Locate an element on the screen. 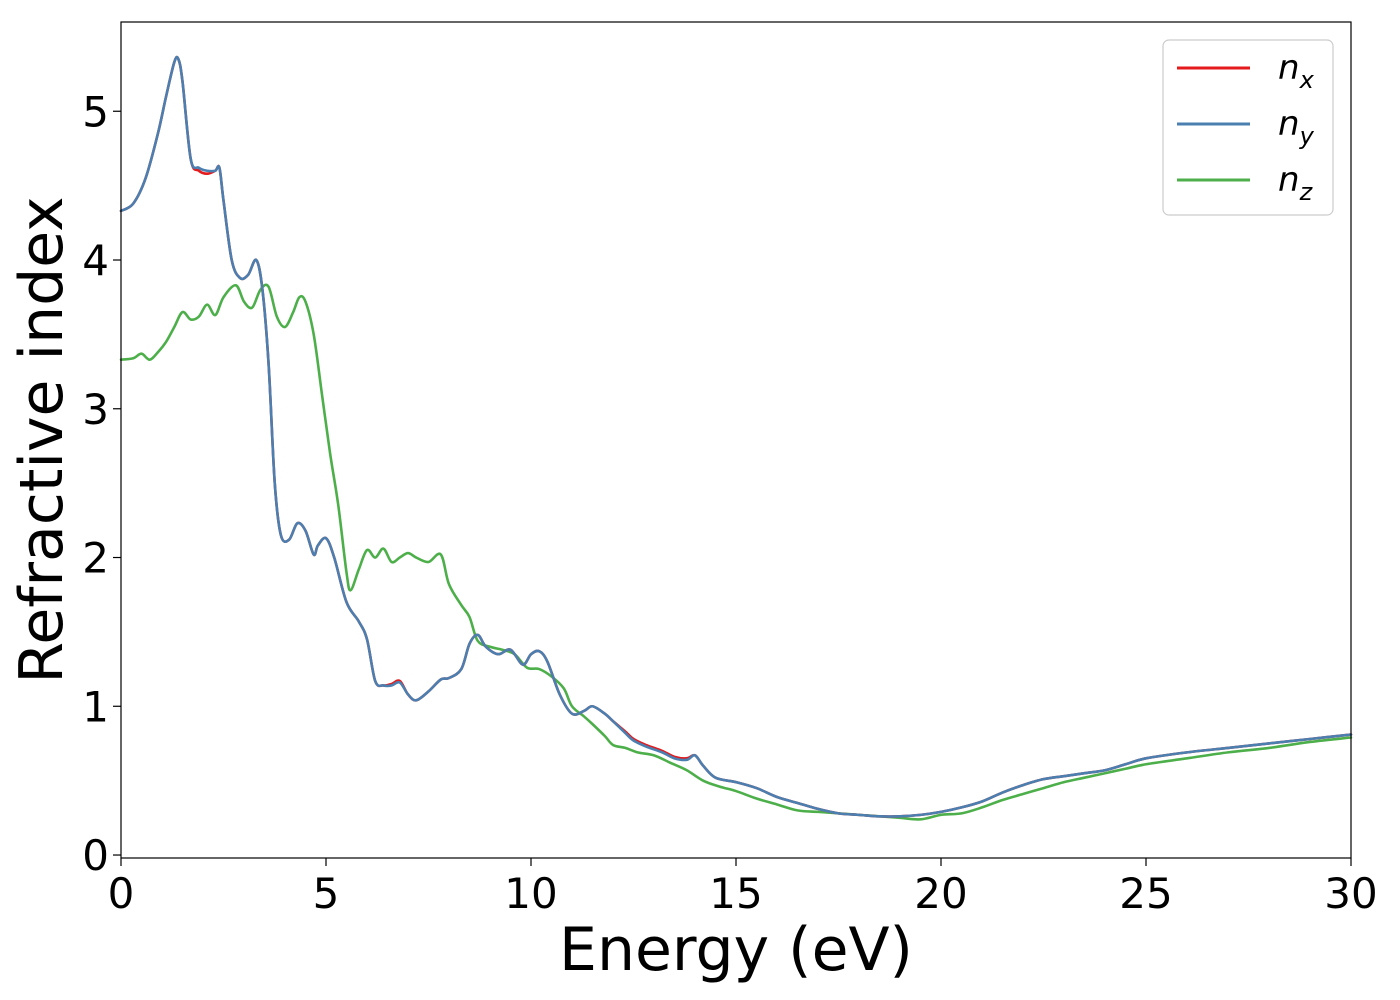 Image resolution: width=1400 pixels, height=1000 pixels. x-tick-label: 30 is located at coordinates (1350, 893).